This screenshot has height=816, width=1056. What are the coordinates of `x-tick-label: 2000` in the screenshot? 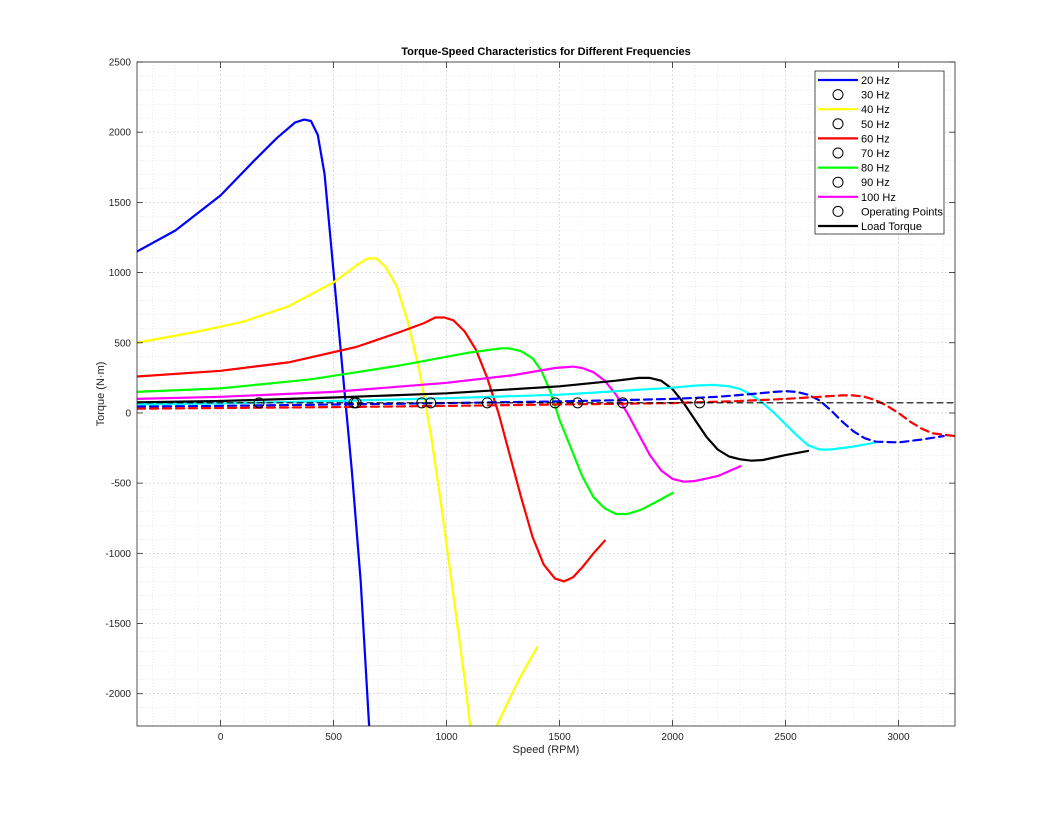 It's located at (672, 737).